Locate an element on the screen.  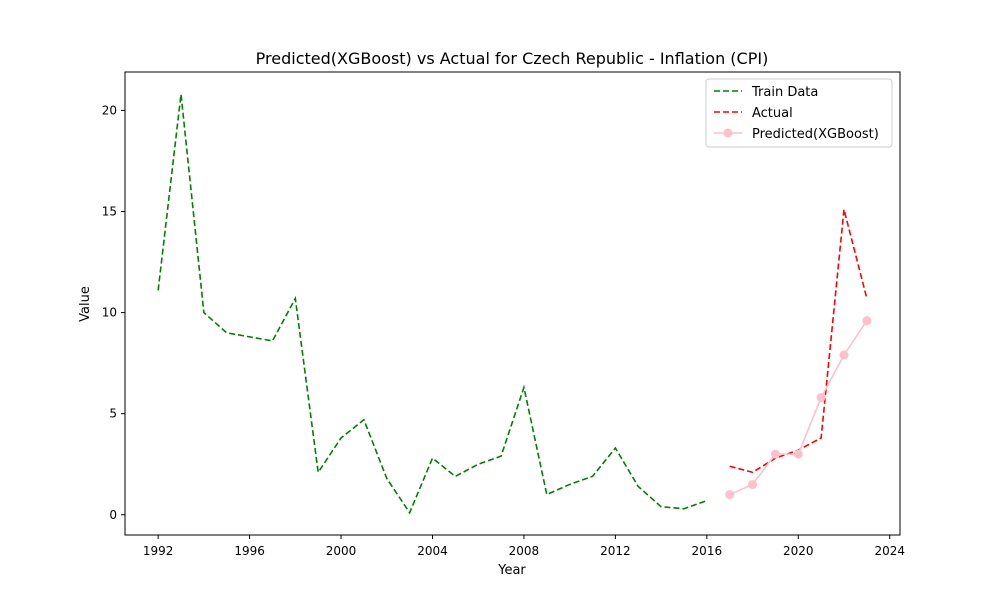
legend: Train Data Actual Predicted(XGBoost) is located at coordinates (799, 113).